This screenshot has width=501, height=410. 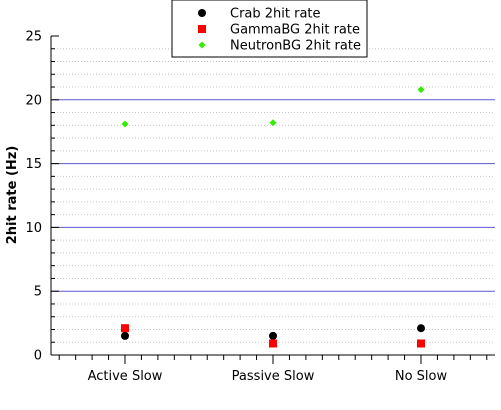 I want to click on legend-label: NeutronBG 2hit rate, so click(x=295, y=46).